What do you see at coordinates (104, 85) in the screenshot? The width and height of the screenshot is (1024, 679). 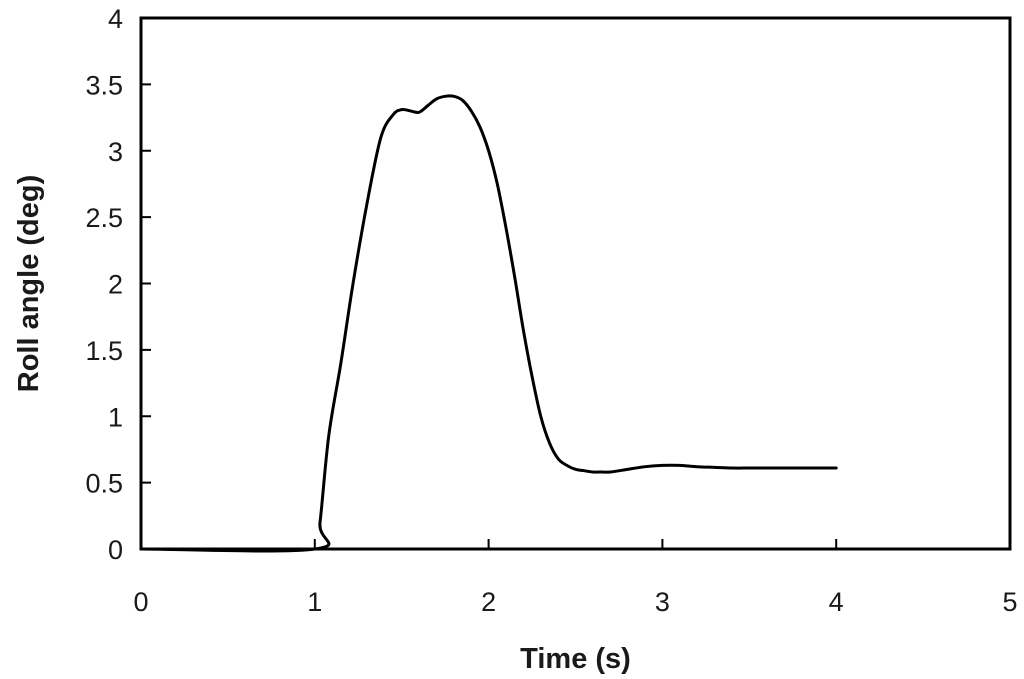 I see `y-tick-label: 3.5` at bounding box center [104, 85].